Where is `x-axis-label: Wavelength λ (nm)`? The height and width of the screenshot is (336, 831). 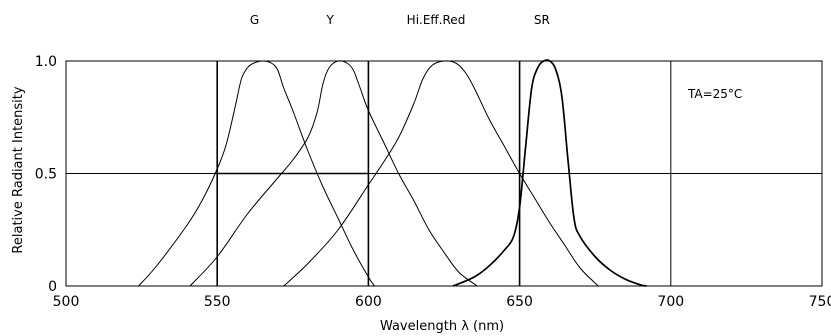
x-axis-label: Wavelength λ (nm) is located at coordinates (442, 326).